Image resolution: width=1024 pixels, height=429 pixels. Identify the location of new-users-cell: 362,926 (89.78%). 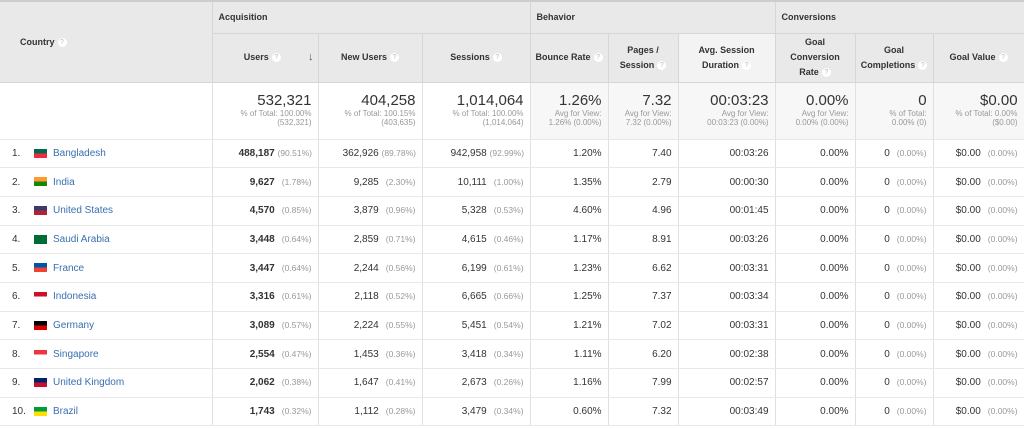
(370, 154).